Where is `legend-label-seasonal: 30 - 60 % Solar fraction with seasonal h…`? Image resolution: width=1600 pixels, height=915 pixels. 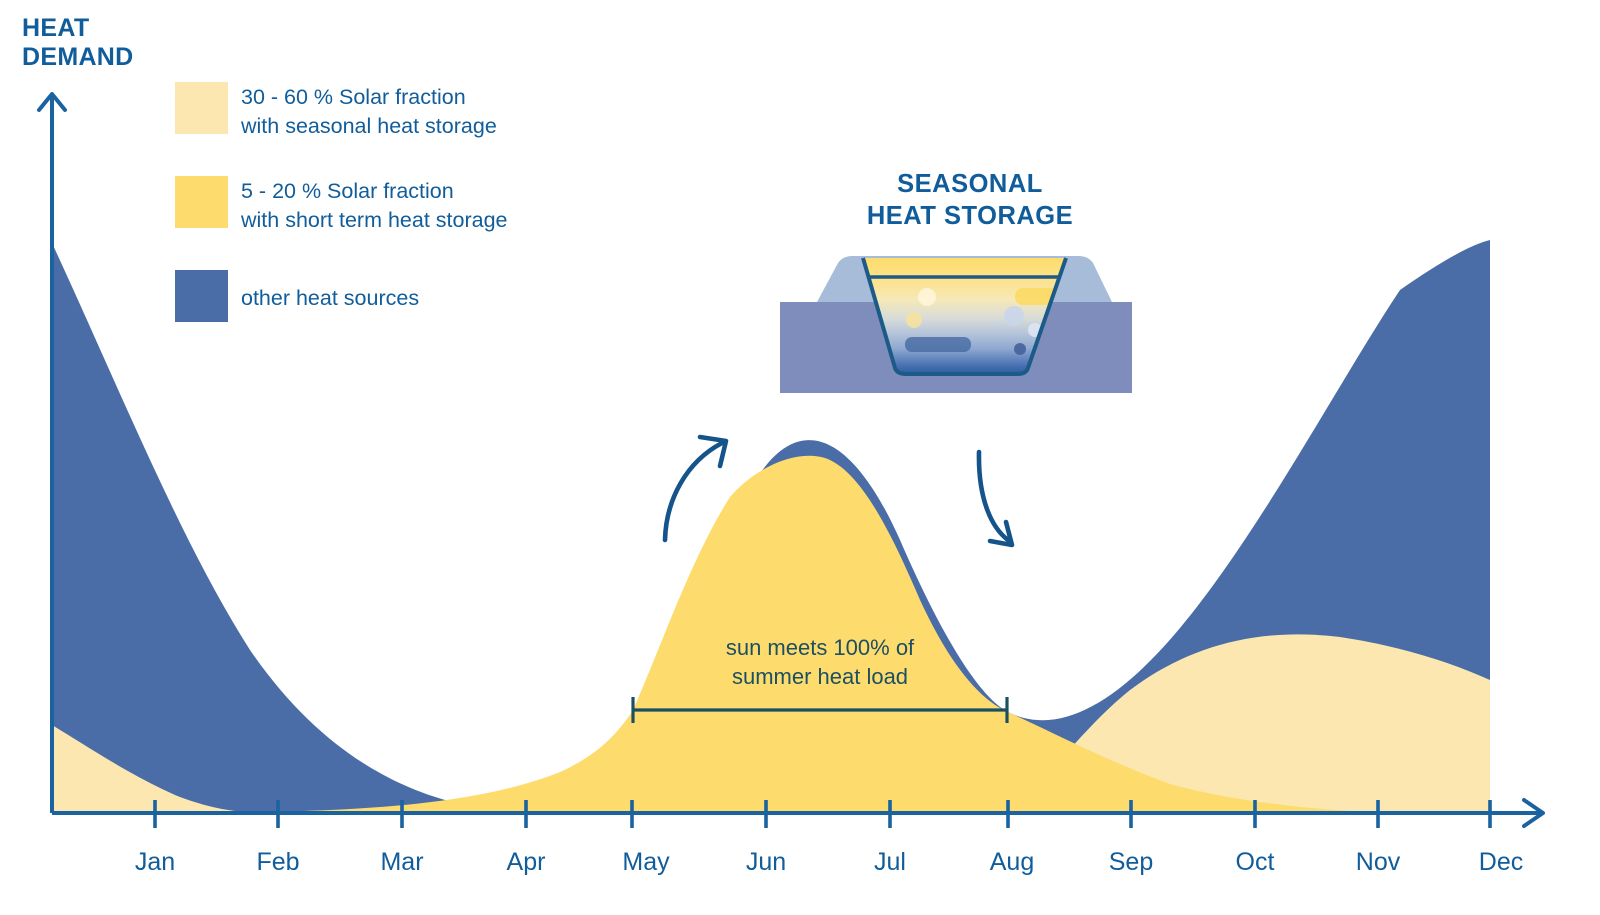
legend-label-seasonal: 30 - 60 % Solar fraction with seasonal h… is located at coordinates (369, 111).